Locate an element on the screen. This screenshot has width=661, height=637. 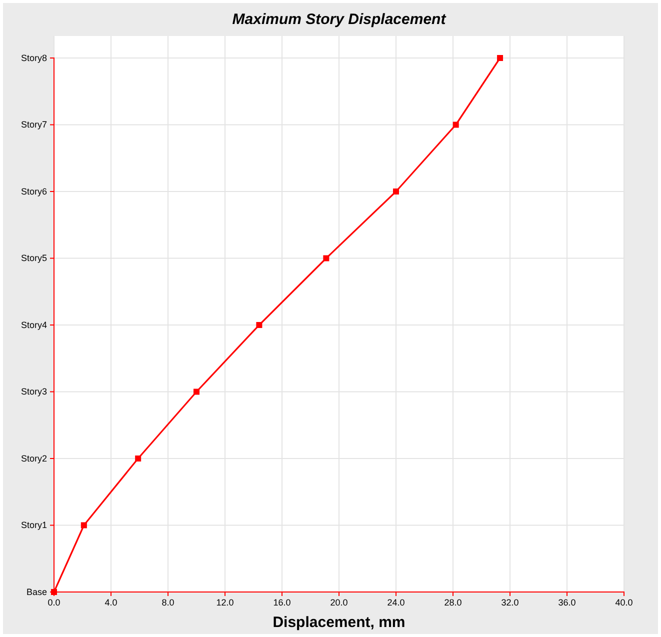
y-tick-label: Story3 is located at coordinates (33, 391).